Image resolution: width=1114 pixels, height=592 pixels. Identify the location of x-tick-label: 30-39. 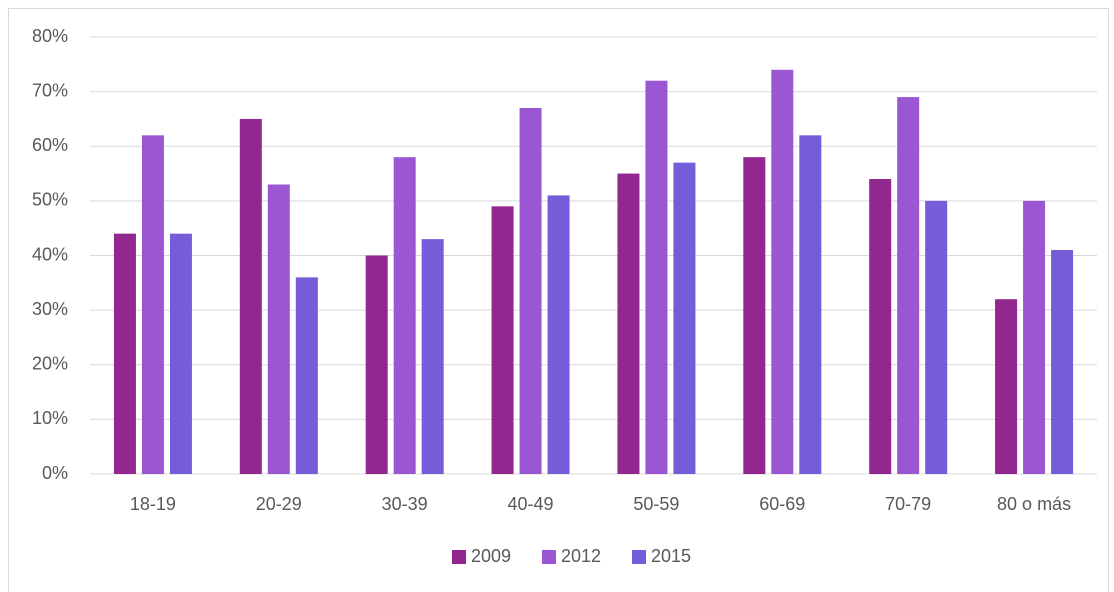
(405, 504).